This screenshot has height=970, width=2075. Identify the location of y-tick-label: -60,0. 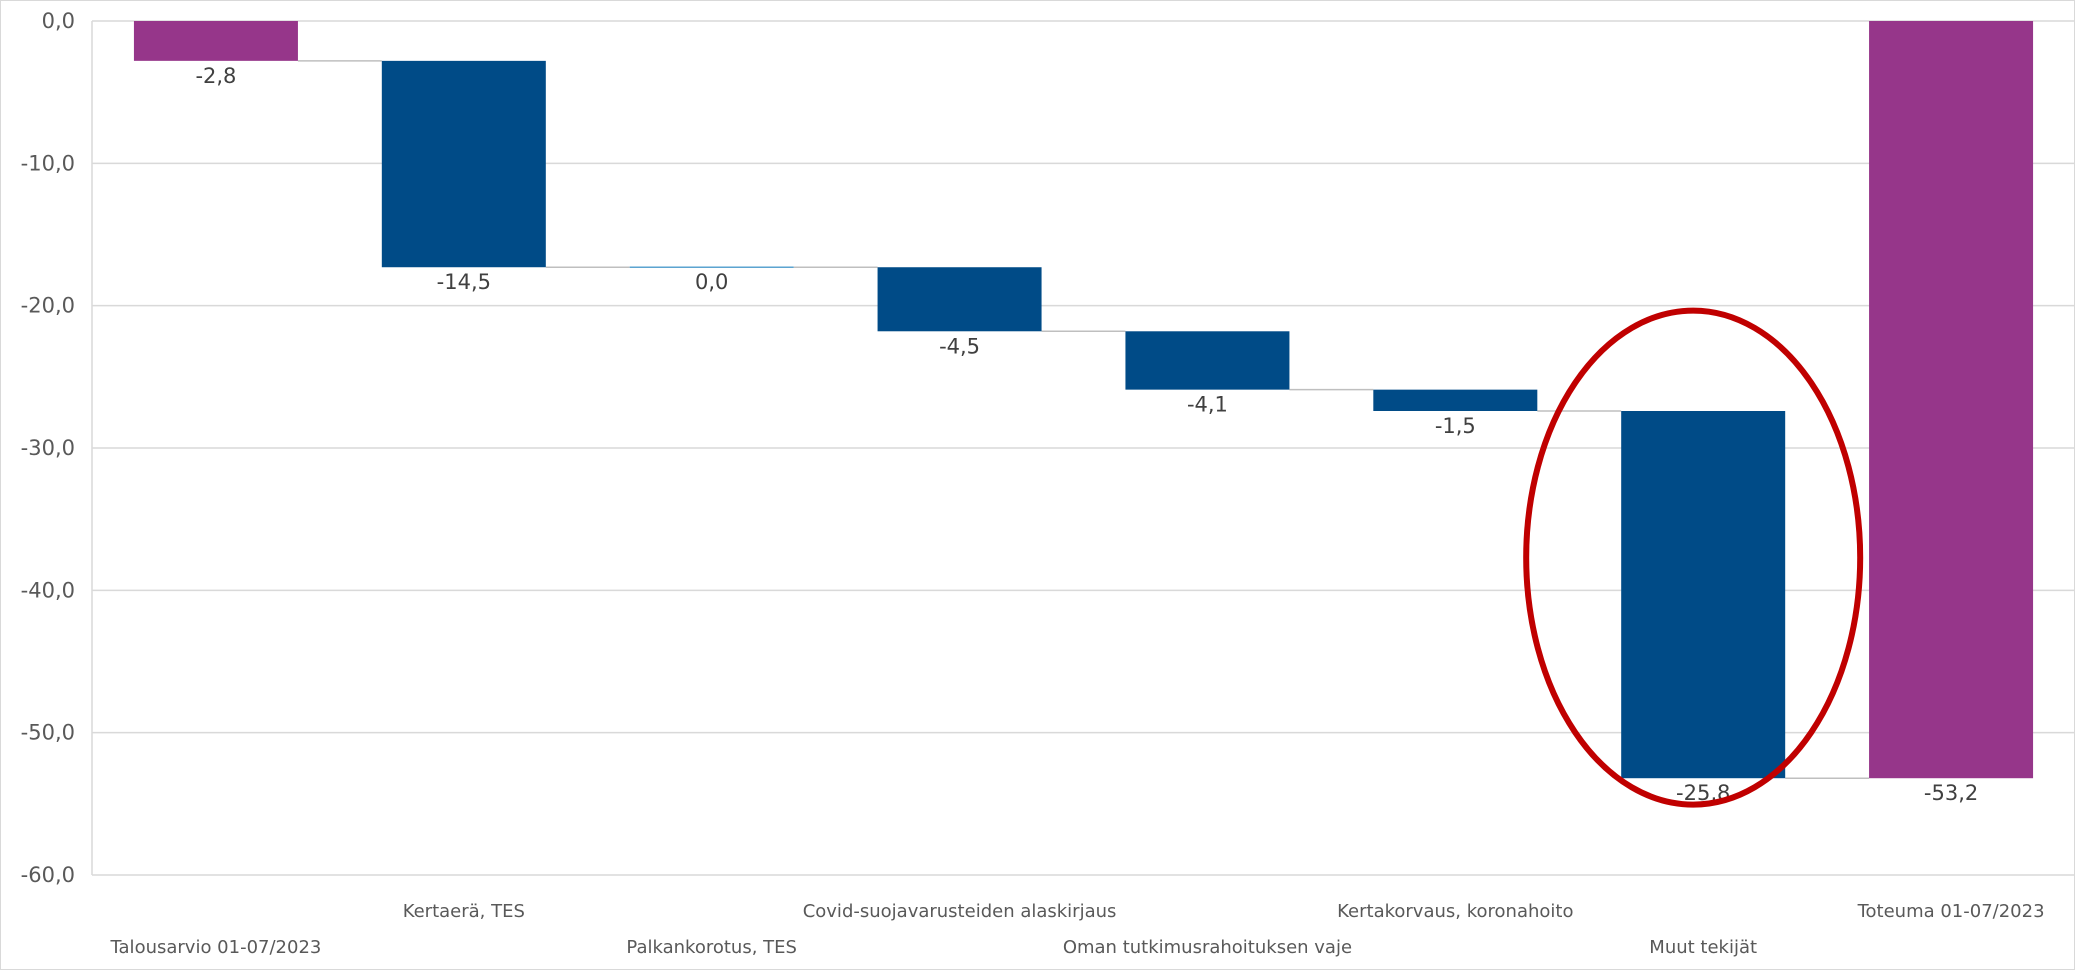
(48, 875).